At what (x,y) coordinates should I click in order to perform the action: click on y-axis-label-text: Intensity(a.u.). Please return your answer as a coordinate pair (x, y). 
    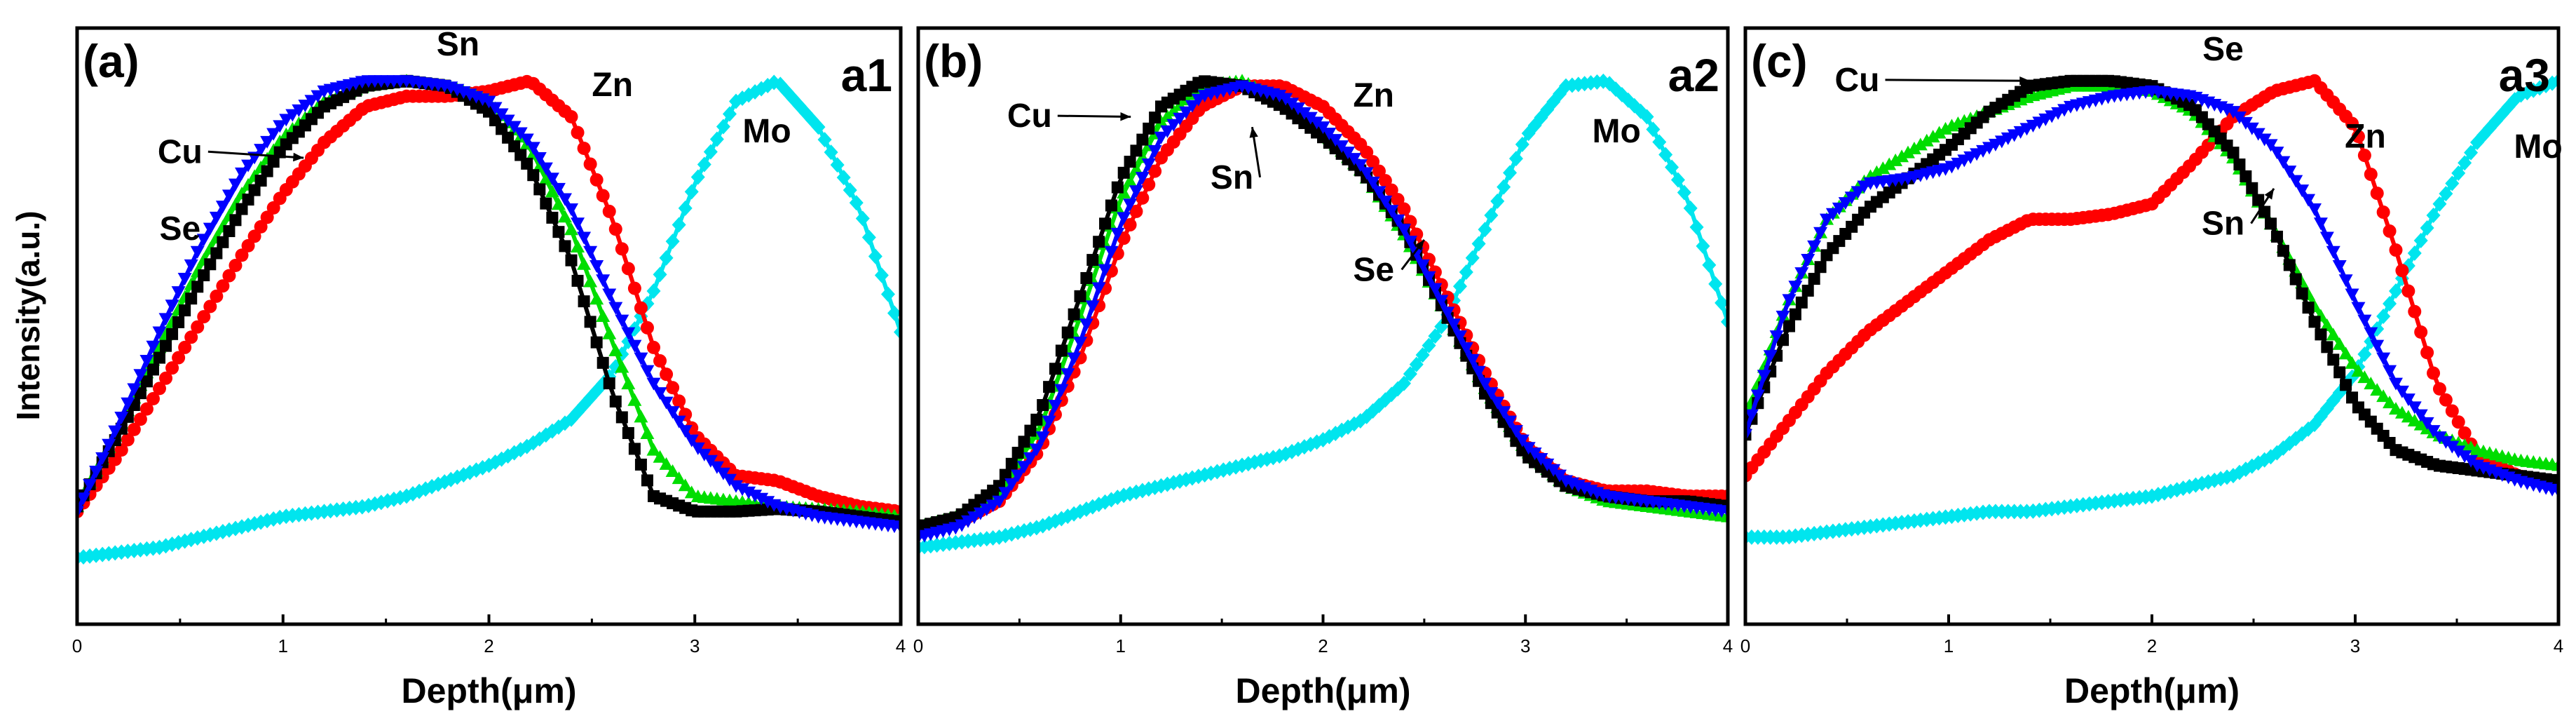
    Looking at the image, I should click on (30, 315).